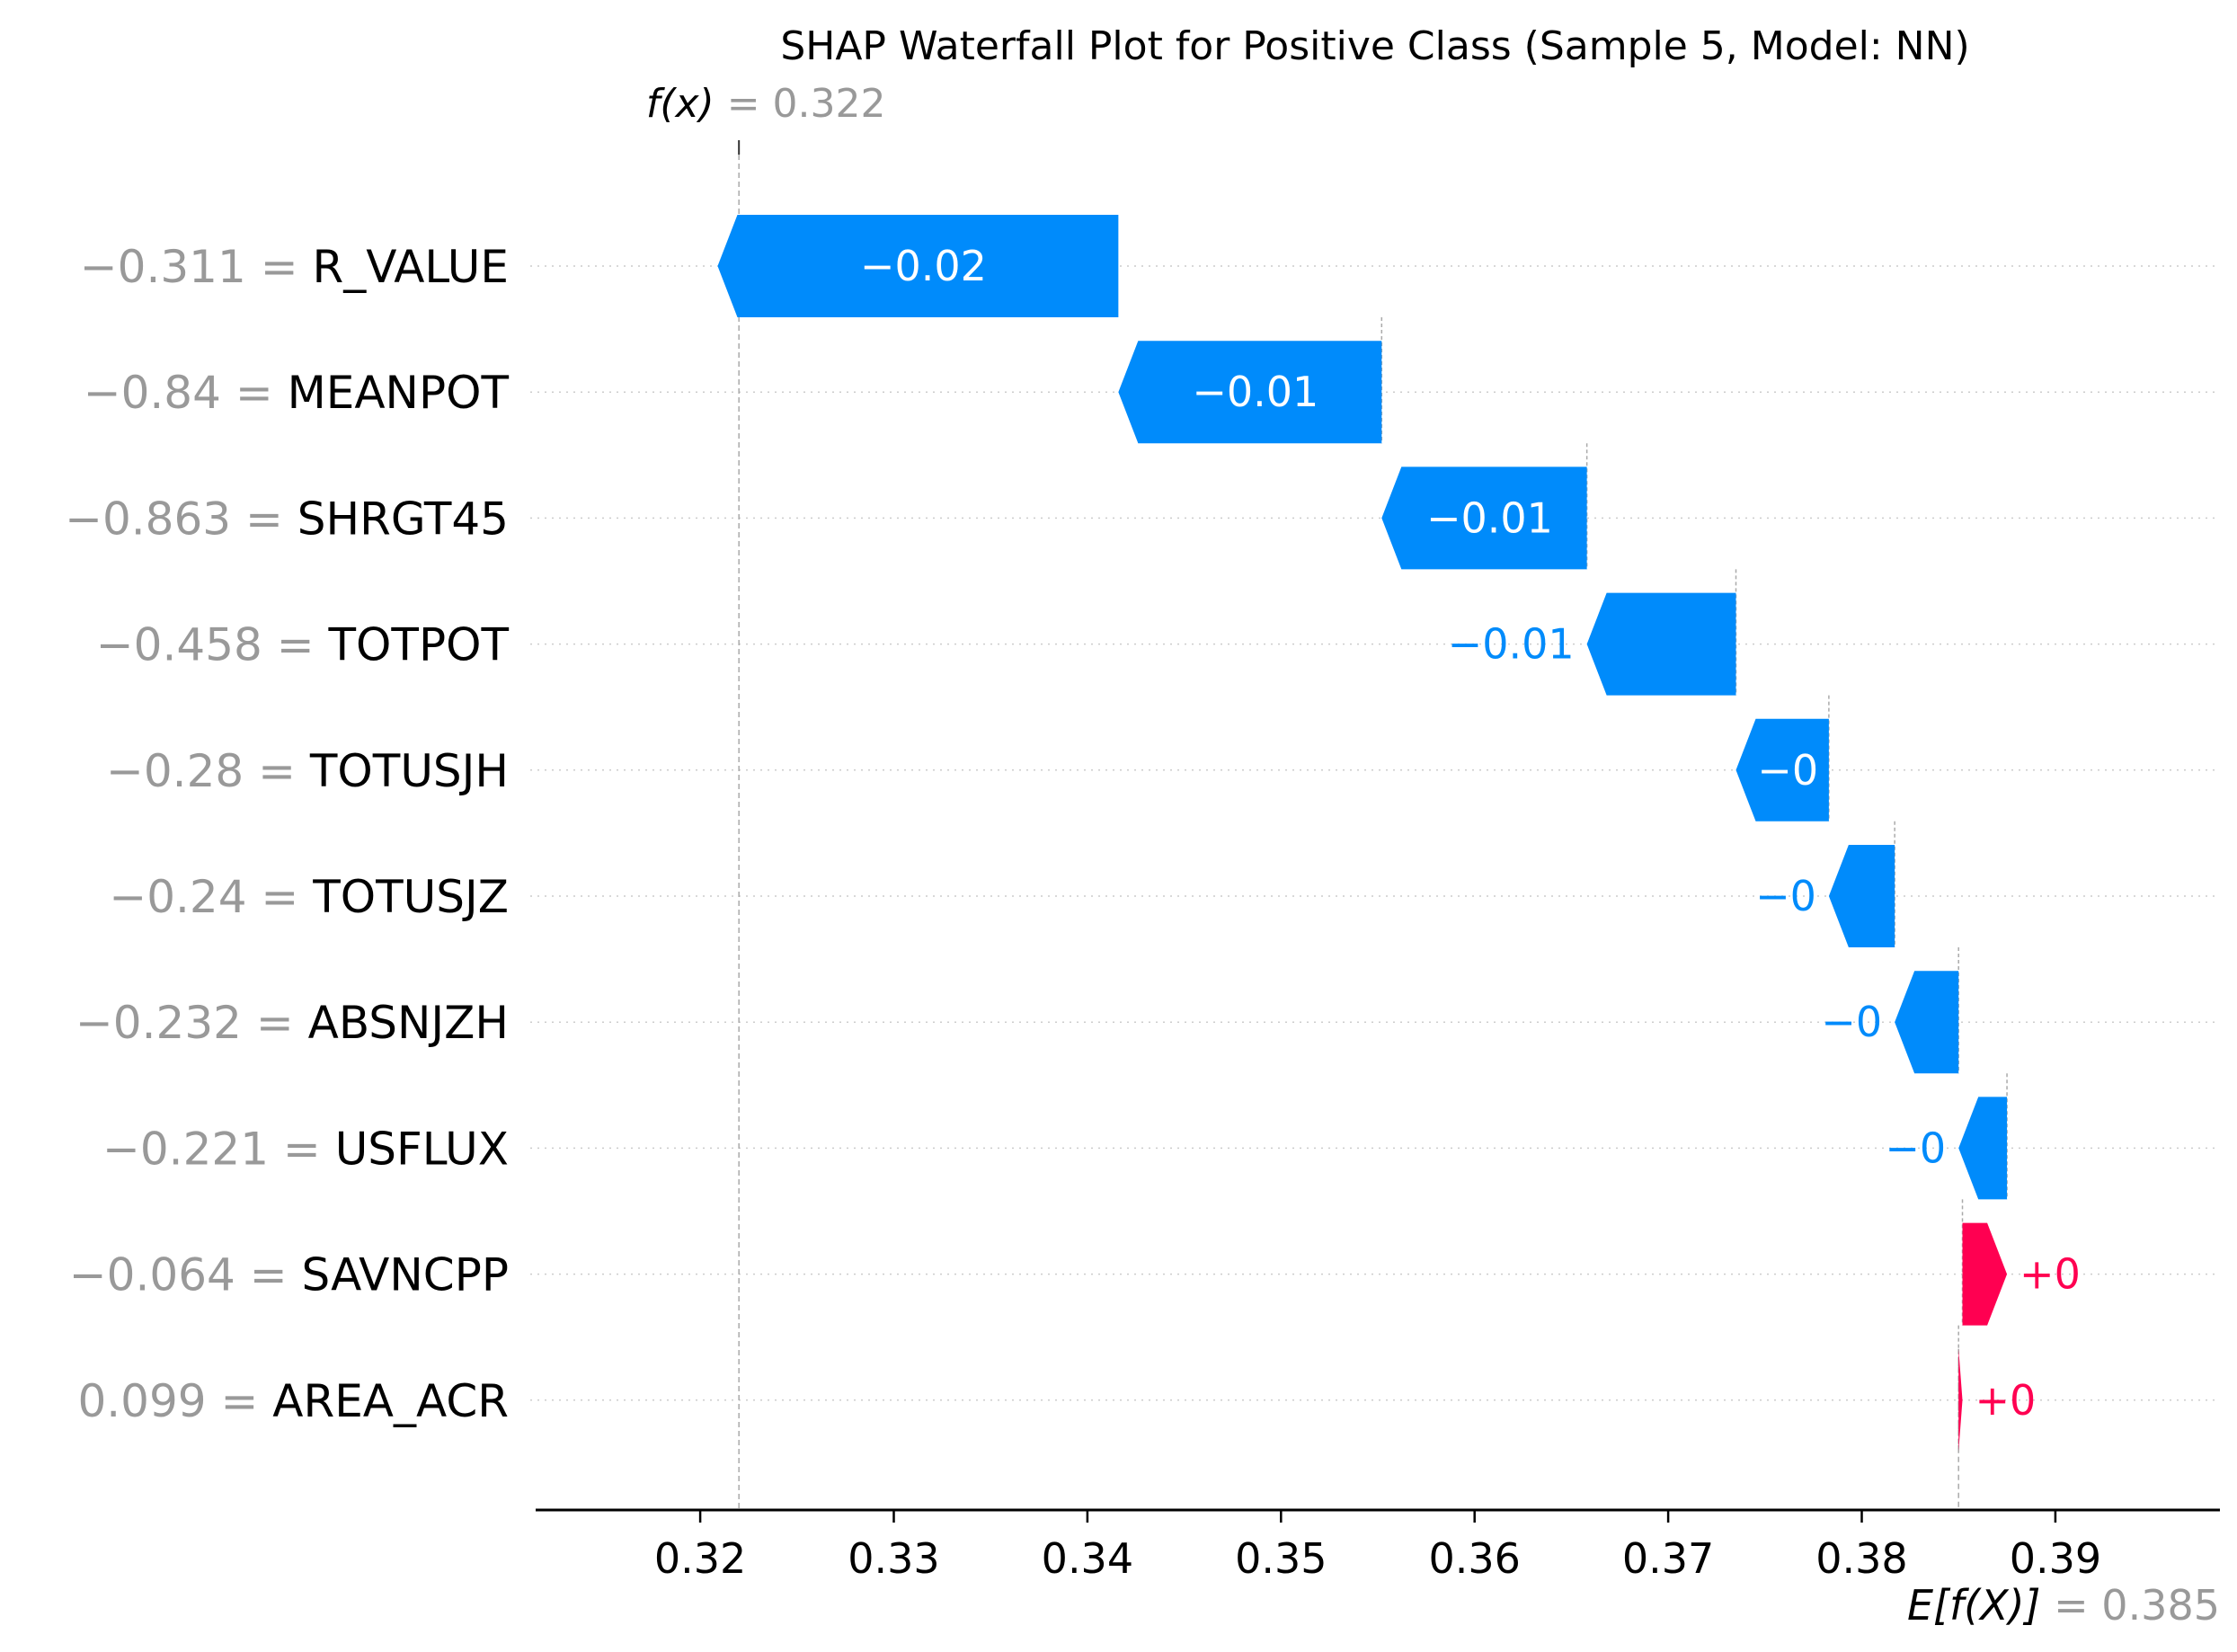 Image resolution: width=2237 pixels, height=1652 pixels. Describe the element at coordinates (422, 1149) in the screenshot. I see `feature-name: USFLUX` at that location.